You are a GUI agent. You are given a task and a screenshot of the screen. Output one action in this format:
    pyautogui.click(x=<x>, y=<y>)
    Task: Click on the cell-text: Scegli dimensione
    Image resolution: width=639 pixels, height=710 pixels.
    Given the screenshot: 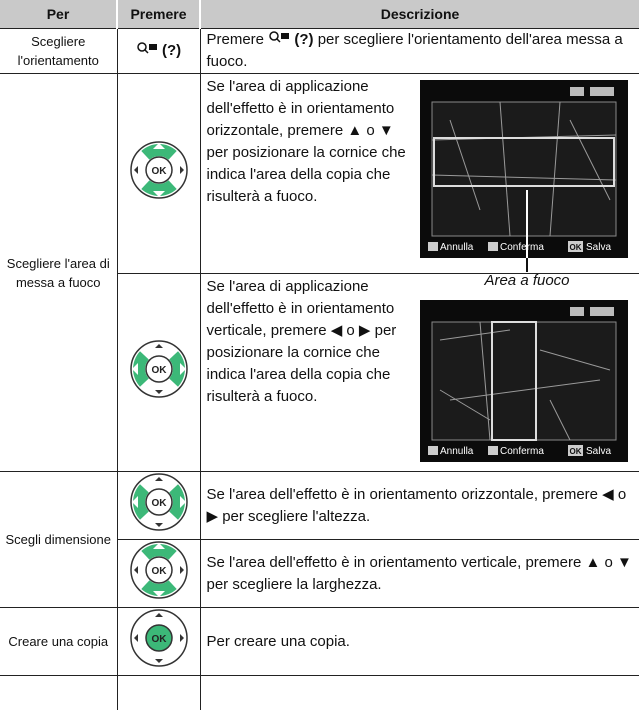 What is the action you would take?
    pyautogui.click(x=59, y=539)
    